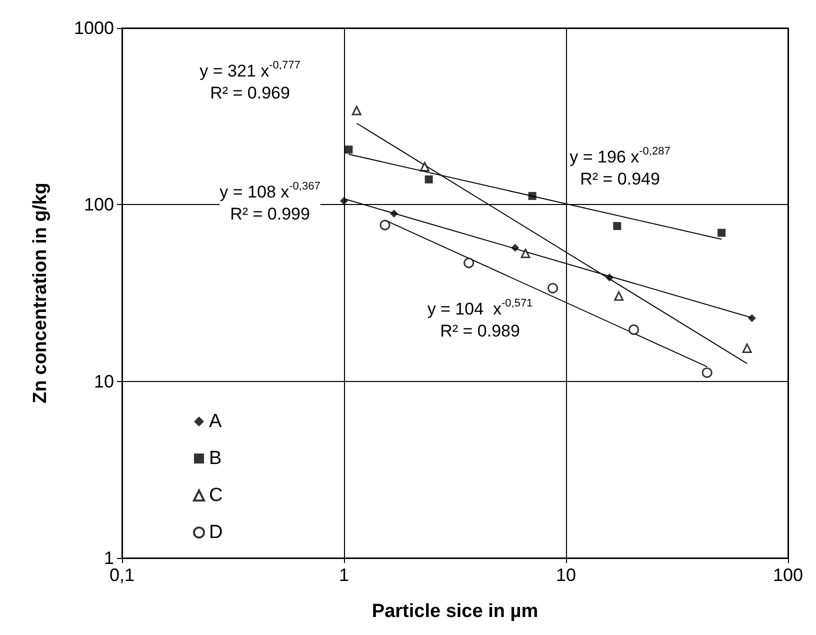 The width and height of the screenshot is (816, 635). What do you see at coordinates (94, 28) in the screenshot?
I see `y-tick-label: 1000` at bounding box center [94, 28].